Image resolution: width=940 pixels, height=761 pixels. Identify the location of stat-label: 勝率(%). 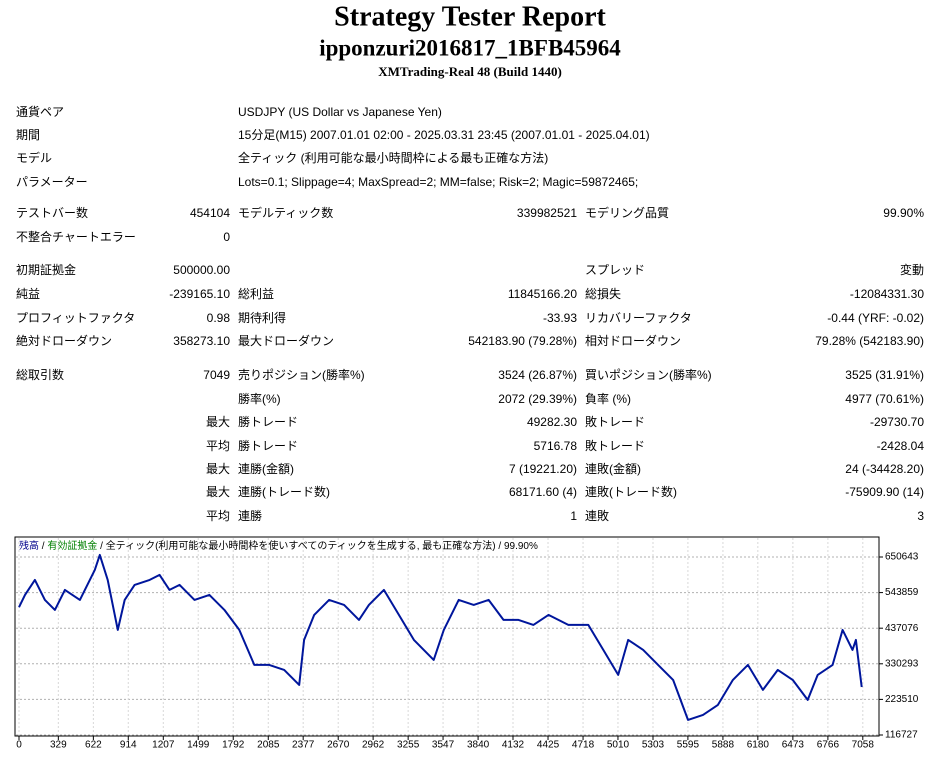
(259, 398).